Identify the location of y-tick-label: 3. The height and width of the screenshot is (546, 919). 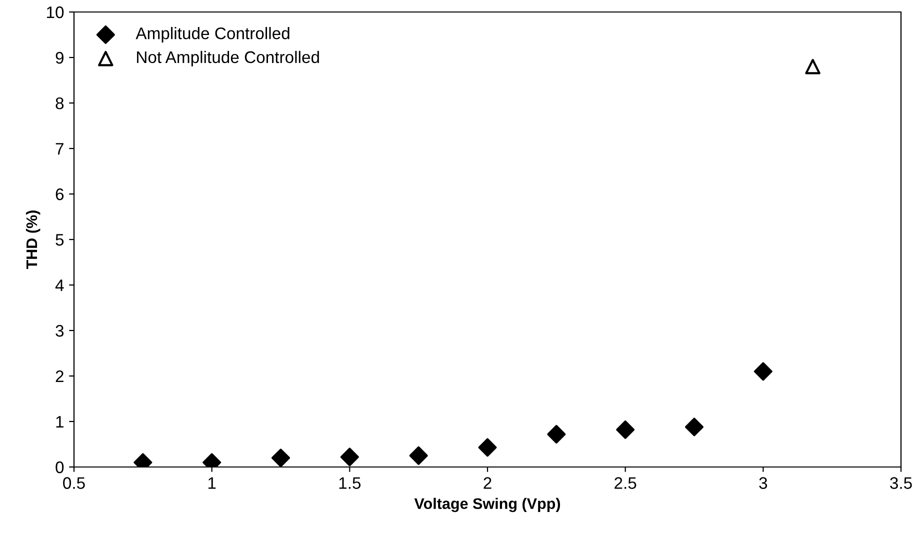
(60, 330).